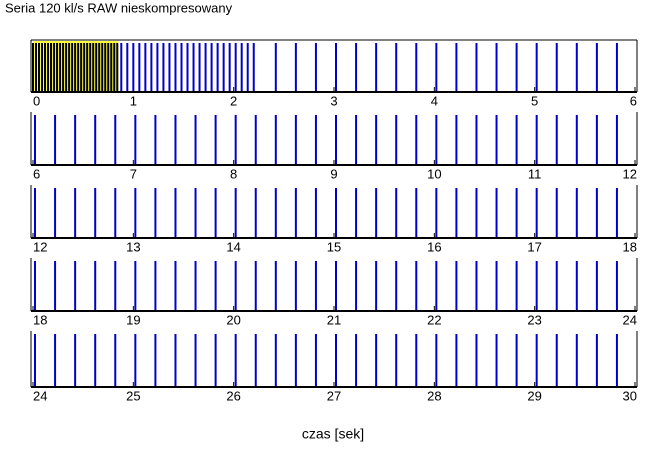 The height and width of the screenshot is (463, 670). I want to click on x-tick-label: 14, so click(233, 246).